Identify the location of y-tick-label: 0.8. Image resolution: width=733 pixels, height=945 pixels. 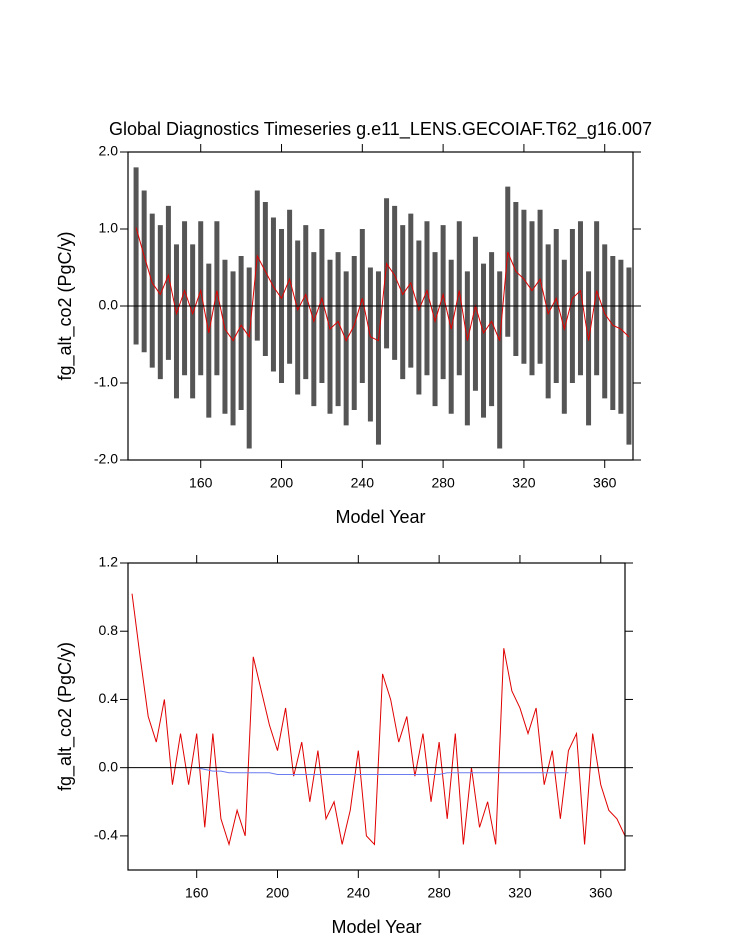
(109, 630).